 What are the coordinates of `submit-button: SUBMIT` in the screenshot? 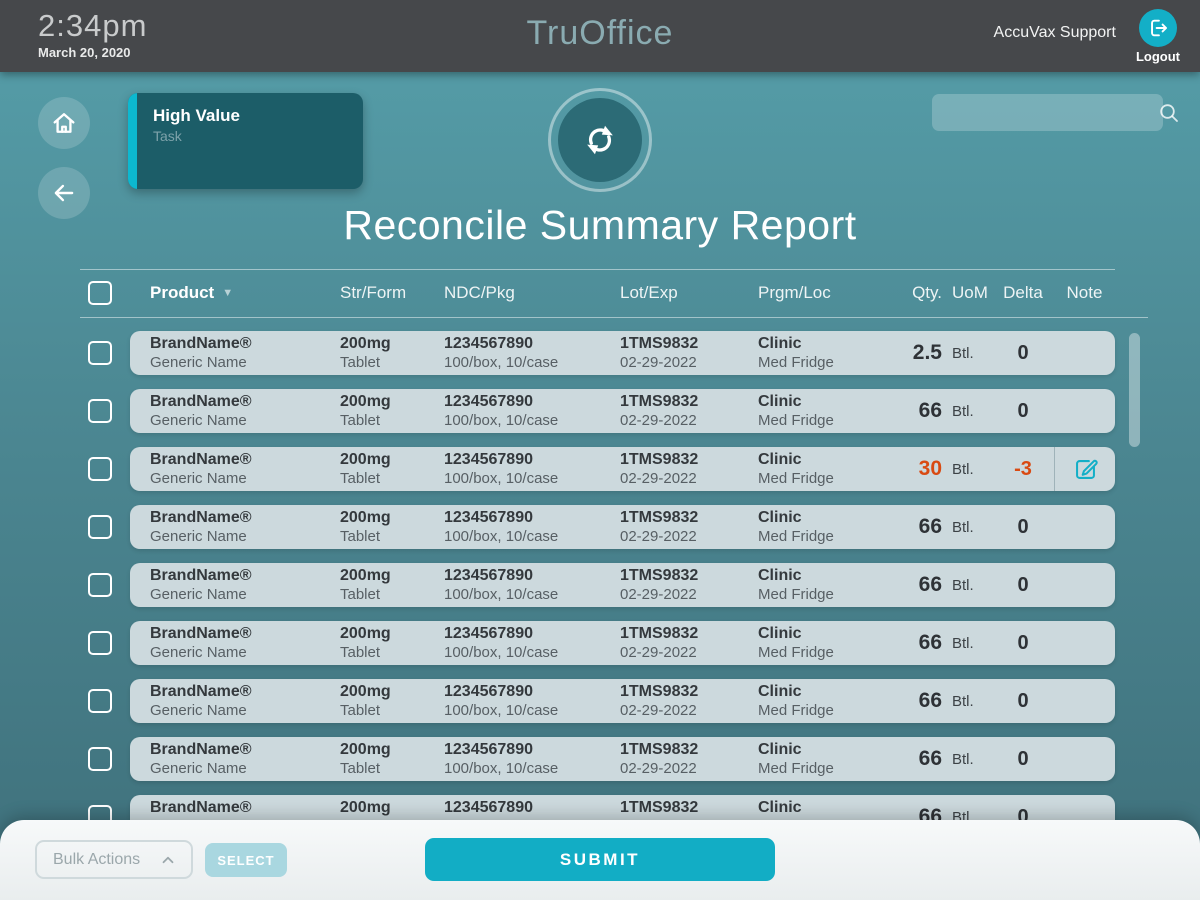 It's located at (600, 859).